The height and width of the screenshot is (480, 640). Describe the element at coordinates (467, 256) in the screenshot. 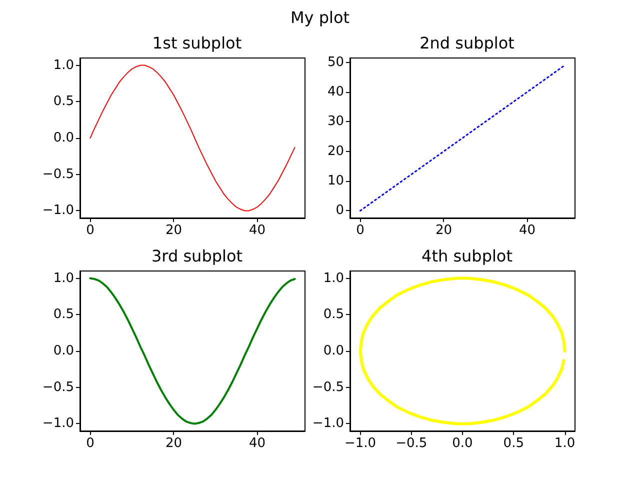

I see `chart-title: 4th subplot` at that location.